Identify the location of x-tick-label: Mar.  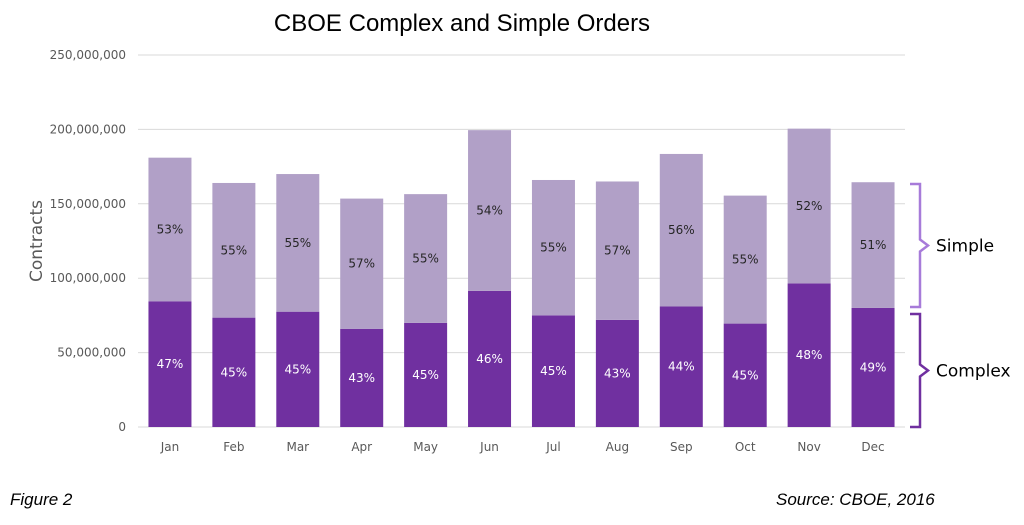
(297, 447).